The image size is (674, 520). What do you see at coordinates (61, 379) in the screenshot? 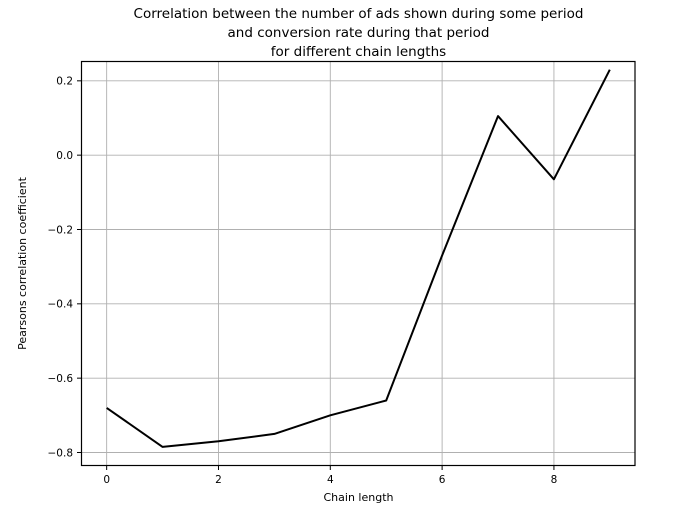
I see `y-tick-label: −0.6` at bounding box center [61, 379].